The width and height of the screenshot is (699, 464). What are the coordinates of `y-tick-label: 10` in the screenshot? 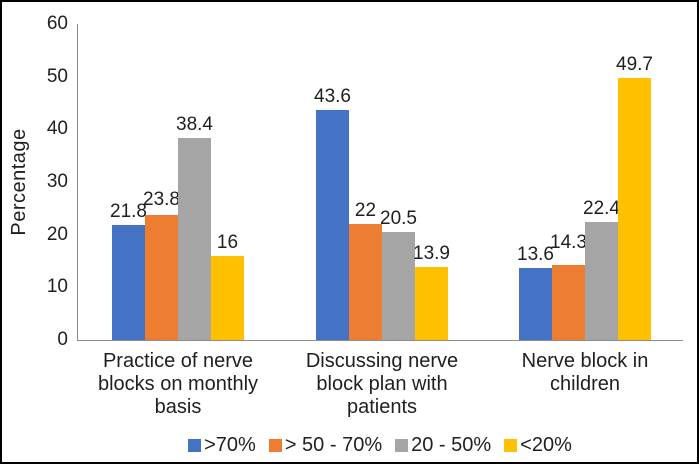 It's located at (57, 287).